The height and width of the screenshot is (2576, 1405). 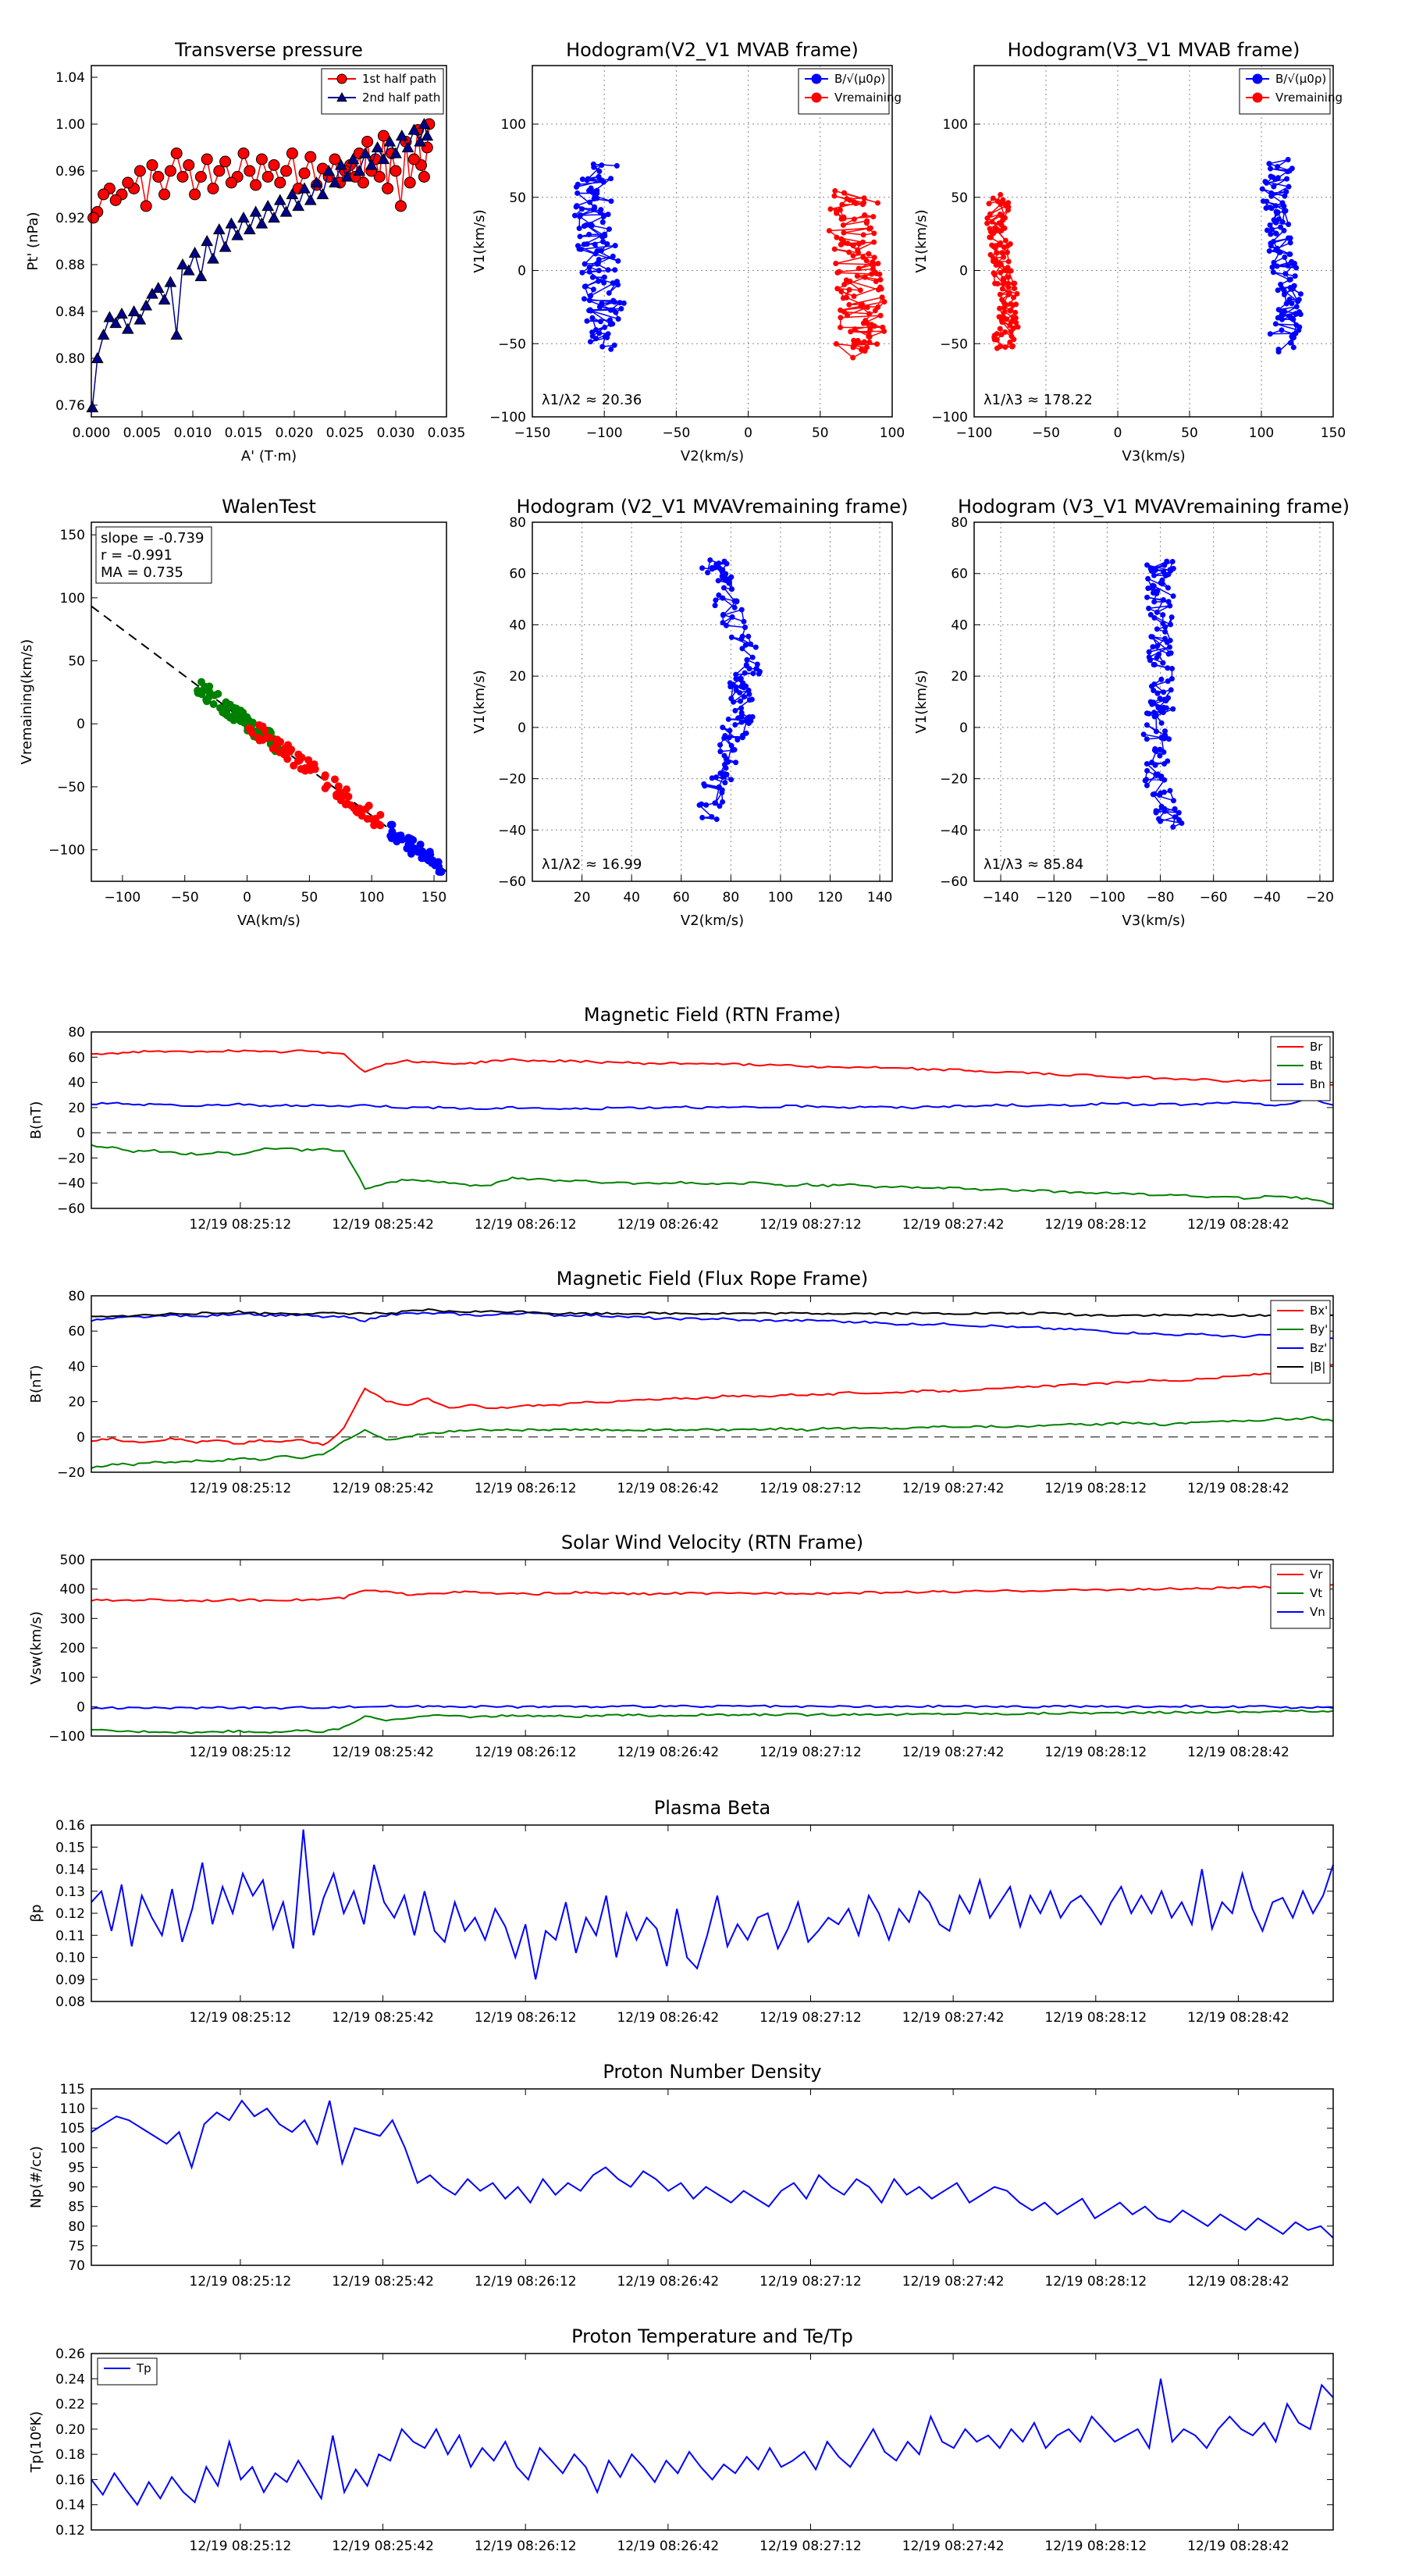 What do you see at coordinates (71, 1209) in the screenshot?
I see `y-tick-label: −60` at bounding box center [71, 1209].